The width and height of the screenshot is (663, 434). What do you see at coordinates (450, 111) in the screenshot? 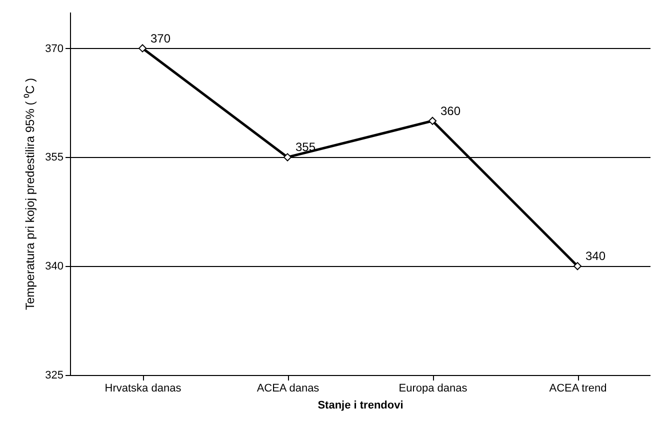
I see `data-label: 360` at bounding box center [450, 111].